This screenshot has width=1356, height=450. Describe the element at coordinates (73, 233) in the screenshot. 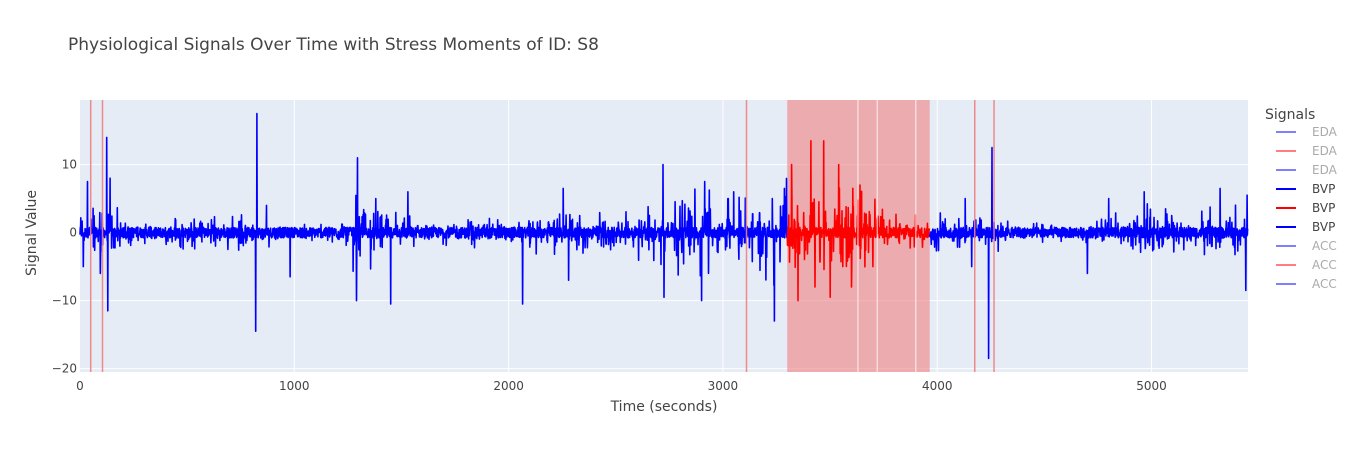

I see `y-tick-label: 0` at that location.